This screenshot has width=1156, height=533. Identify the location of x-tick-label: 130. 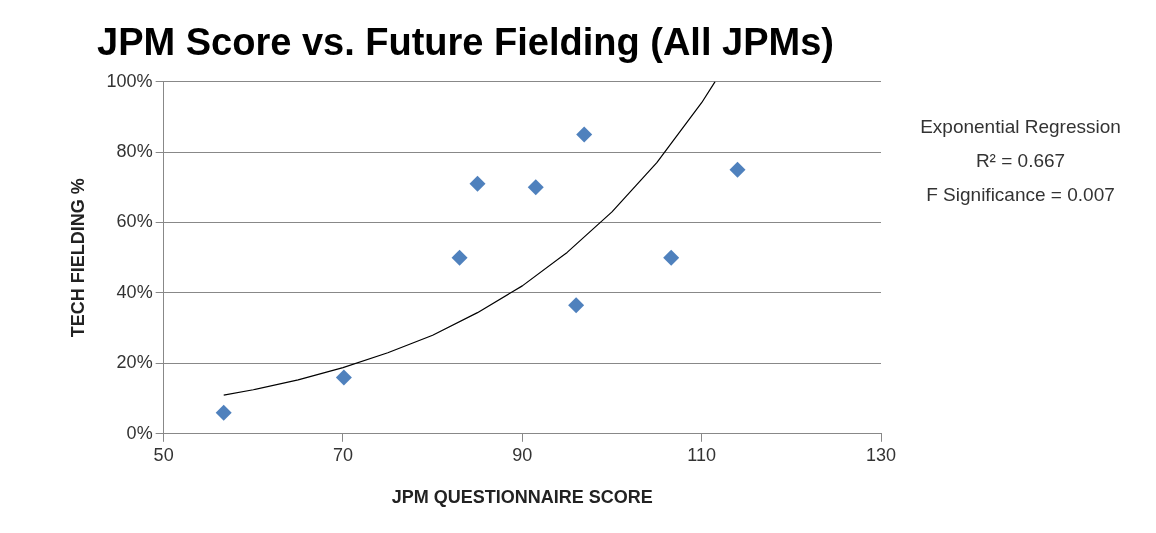
(881, 454).